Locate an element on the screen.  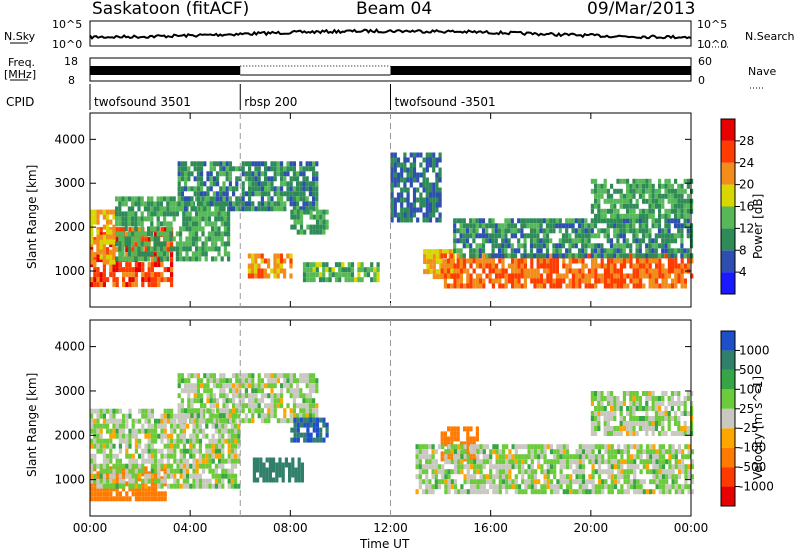
time-tick-label: 04:00 is located at coordinates (190, 528).